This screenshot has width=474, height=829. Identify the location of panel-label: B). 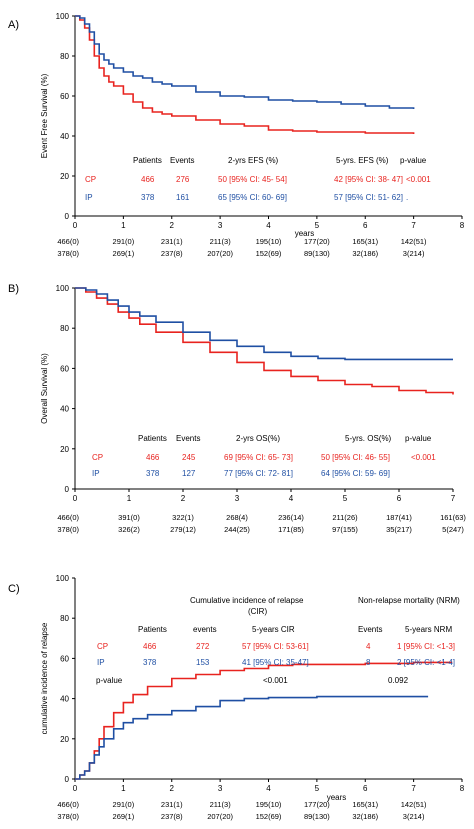
(13, 289).